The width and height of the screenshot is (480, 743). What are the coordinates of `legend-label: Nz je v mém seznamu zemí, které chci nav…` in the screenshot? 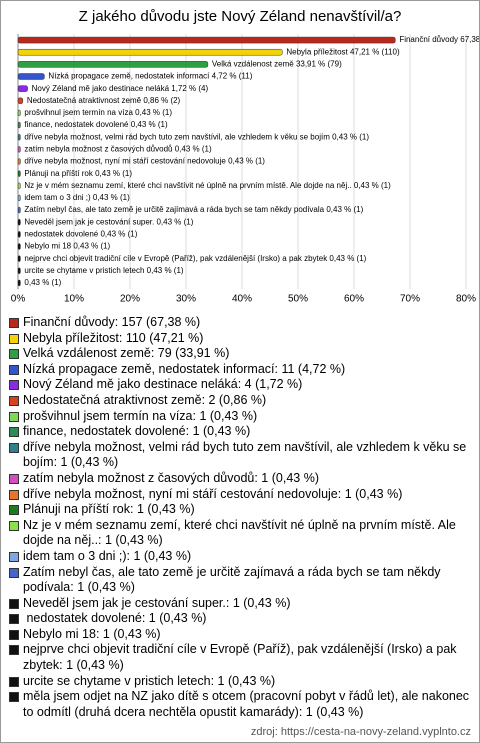 It's located at (241, 532).